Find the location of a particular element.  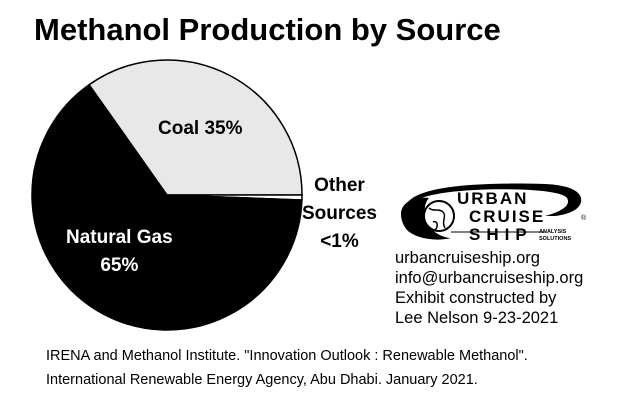

credit-text: Exhibit constructed by is located at coordinates (476, 298).